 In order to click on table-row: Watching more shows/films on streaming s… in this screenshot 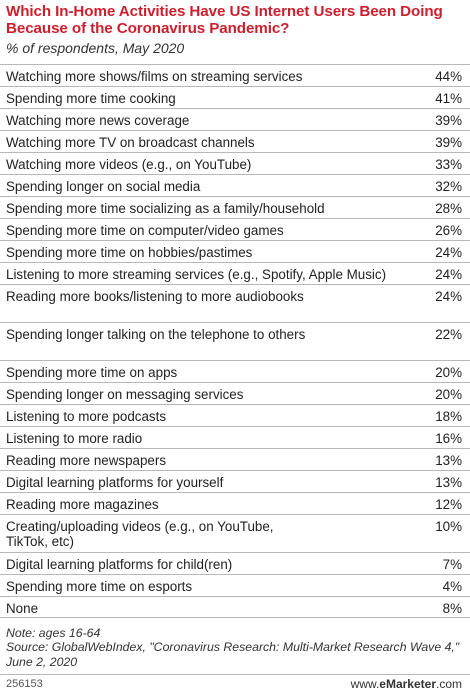, I will do `click(235, 75)`.